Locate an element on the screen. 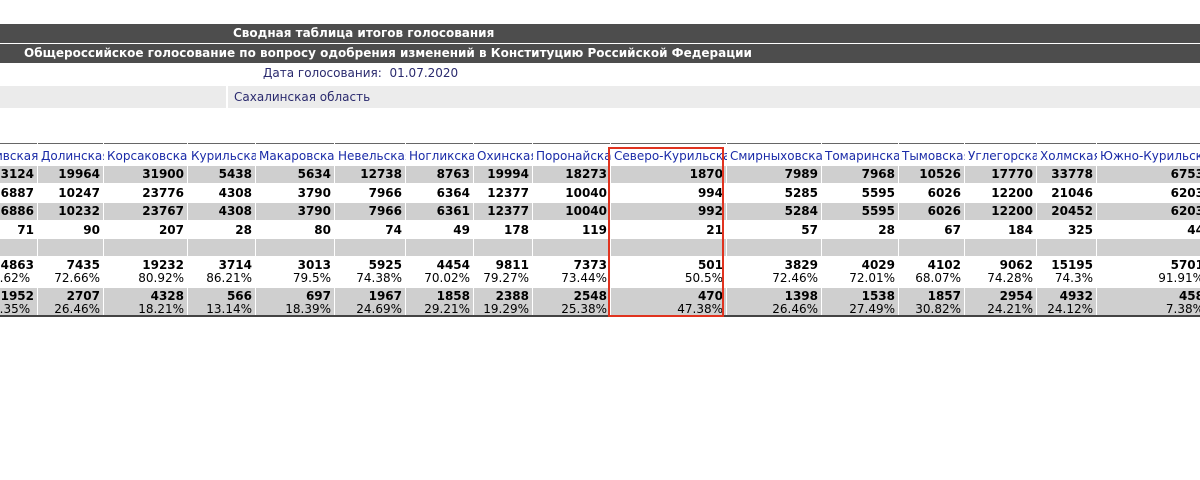 The image size is (1200, 480). vote-percent: 74.38% is located at coordinates (379, 278).